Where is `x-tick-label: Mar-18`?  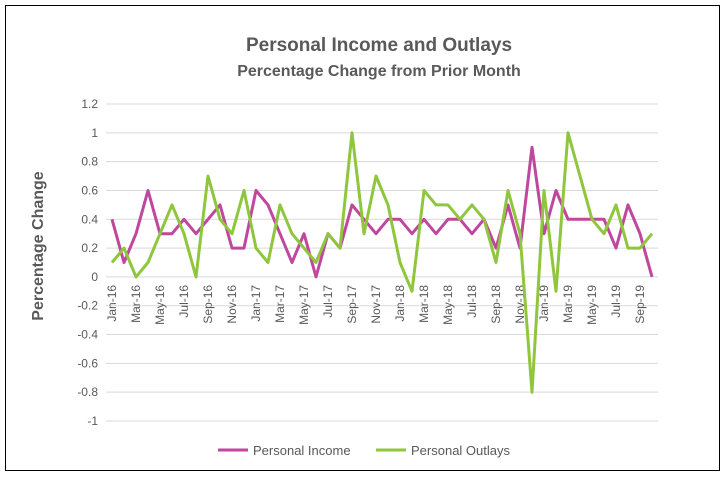
x-tick-label: Mar-18 is located at coordinates (424, 304).